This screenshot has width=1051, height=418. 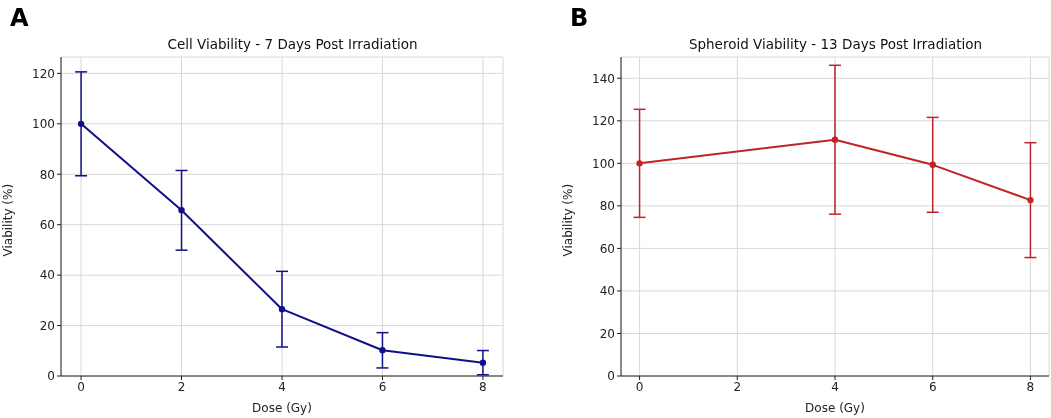 I want to click on text: A, so click(x=19, y=18).